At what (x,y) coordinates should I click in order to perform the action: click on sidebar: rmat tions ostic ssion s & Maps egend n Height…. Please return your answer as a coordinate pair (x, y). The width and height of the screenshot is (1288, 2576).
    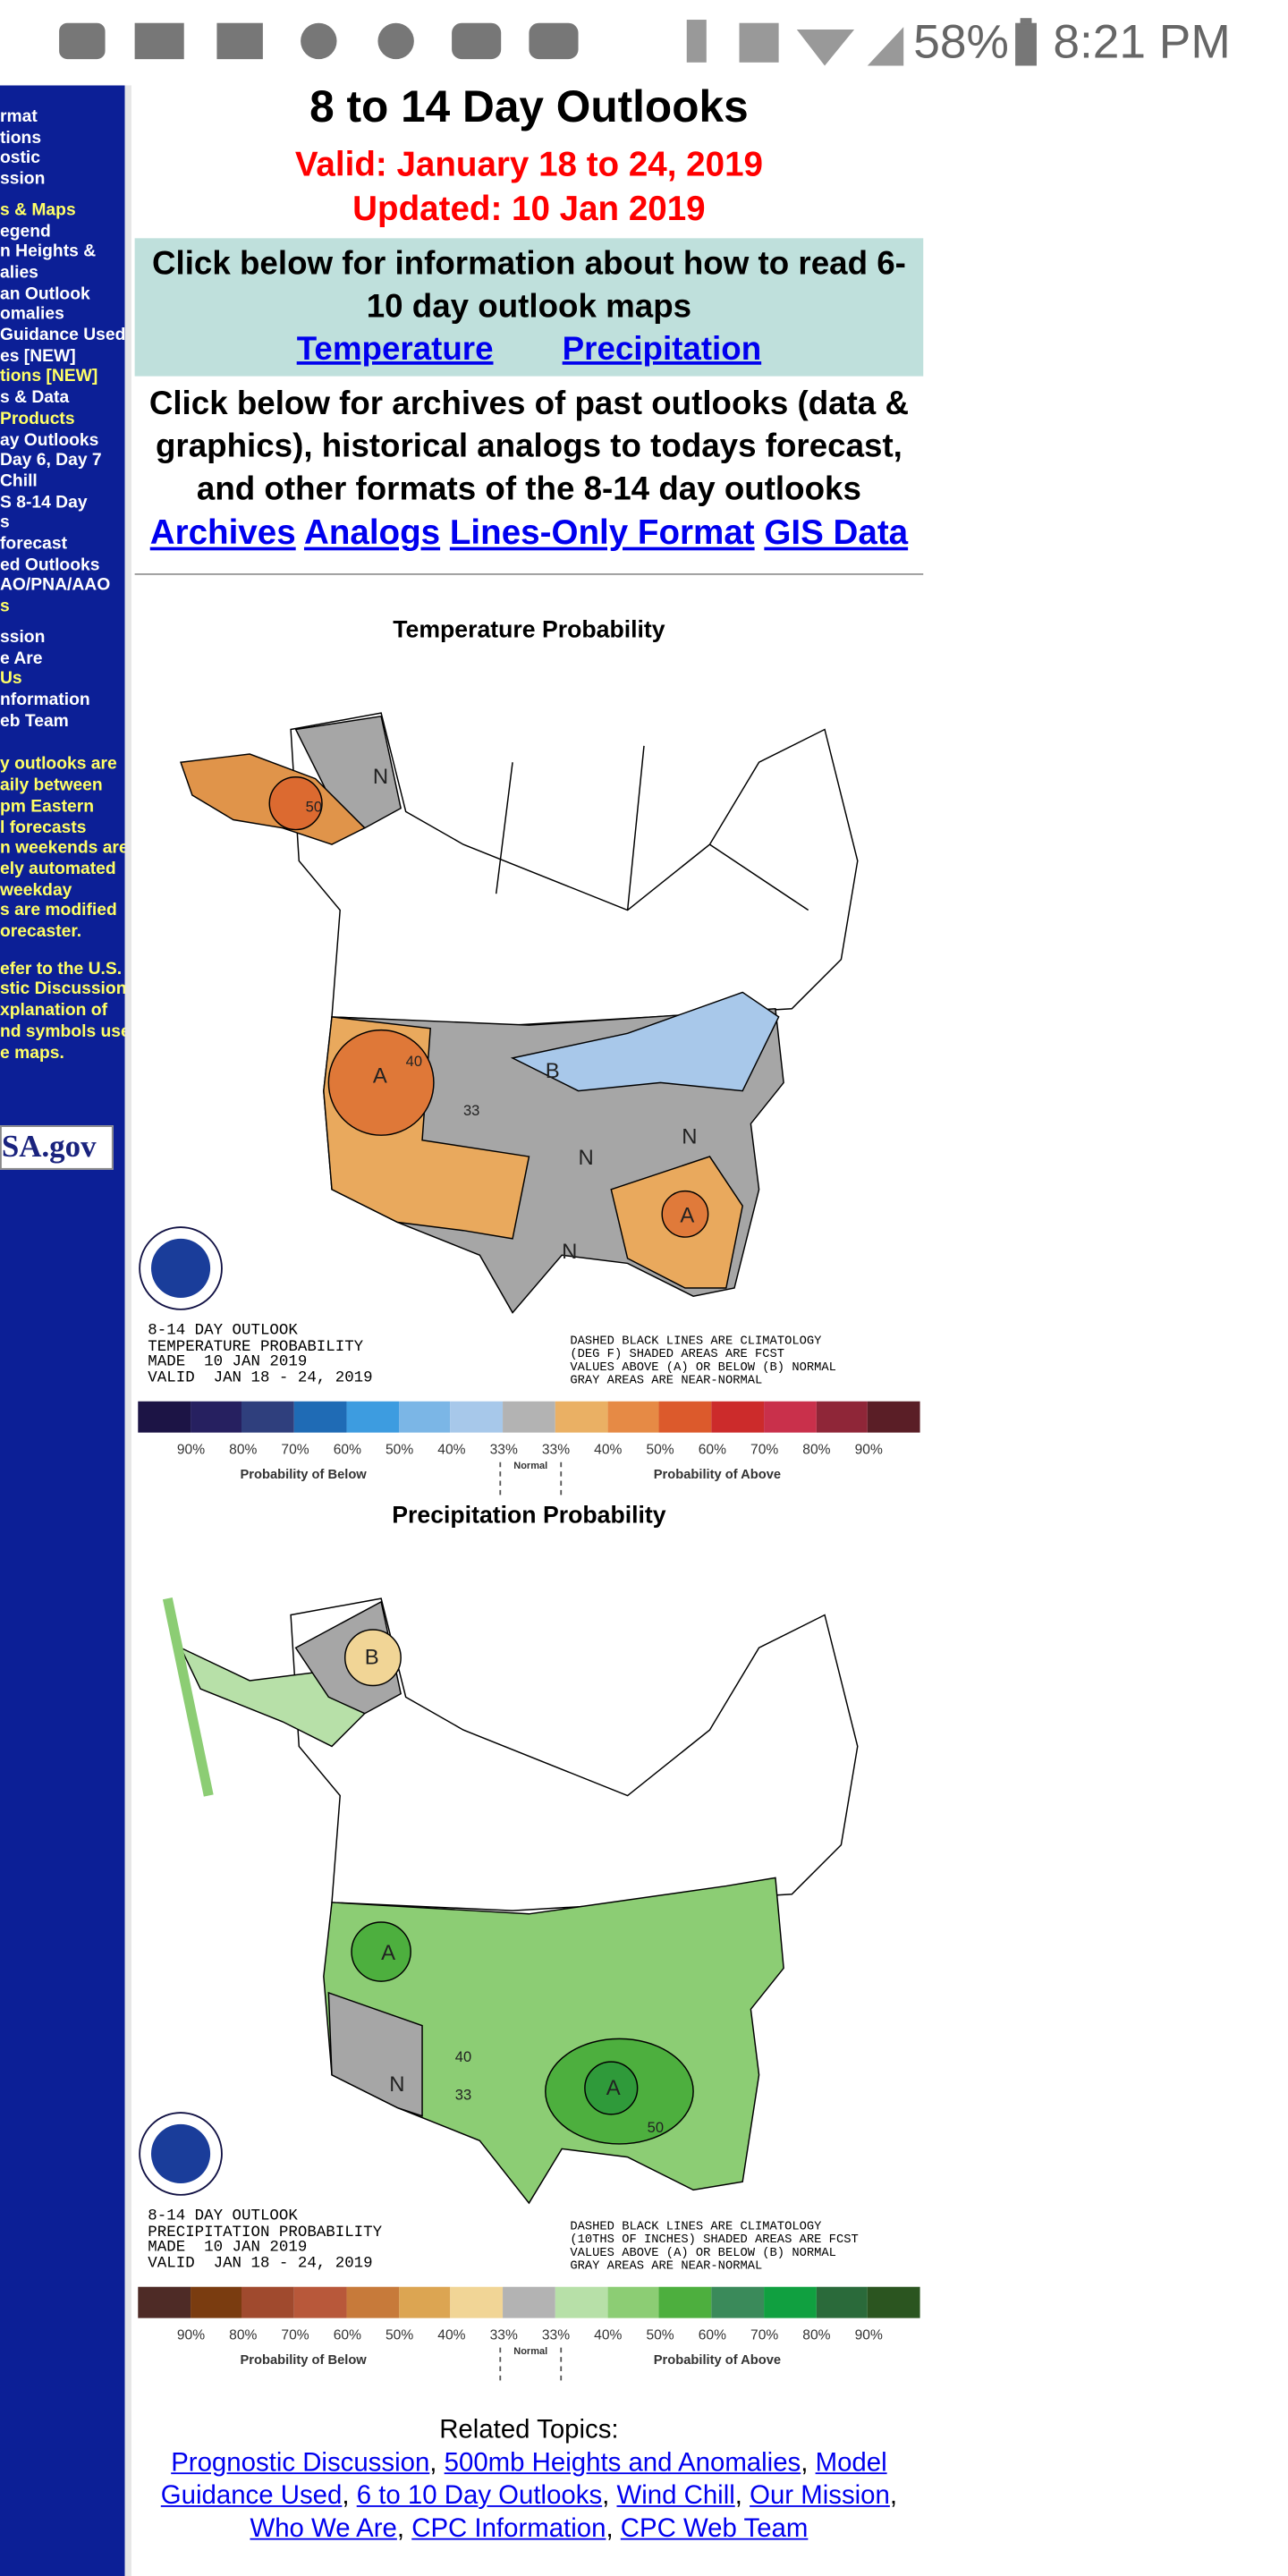
    Looking at the image, I should click on (62, 1330).